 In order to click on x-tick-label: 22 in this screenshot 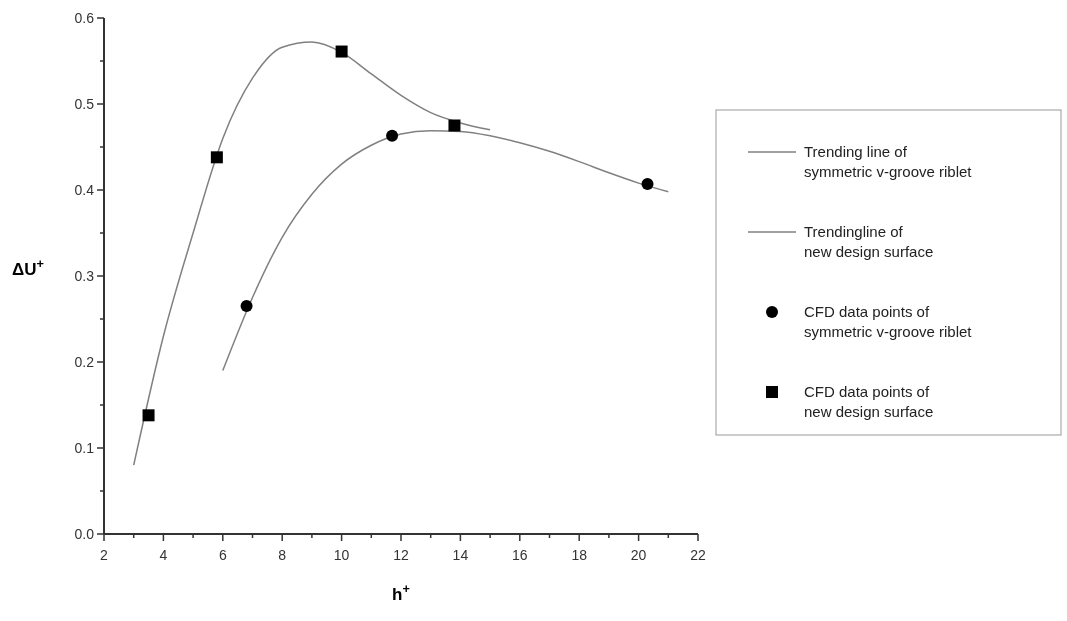, I will do `click(698, 555)`.